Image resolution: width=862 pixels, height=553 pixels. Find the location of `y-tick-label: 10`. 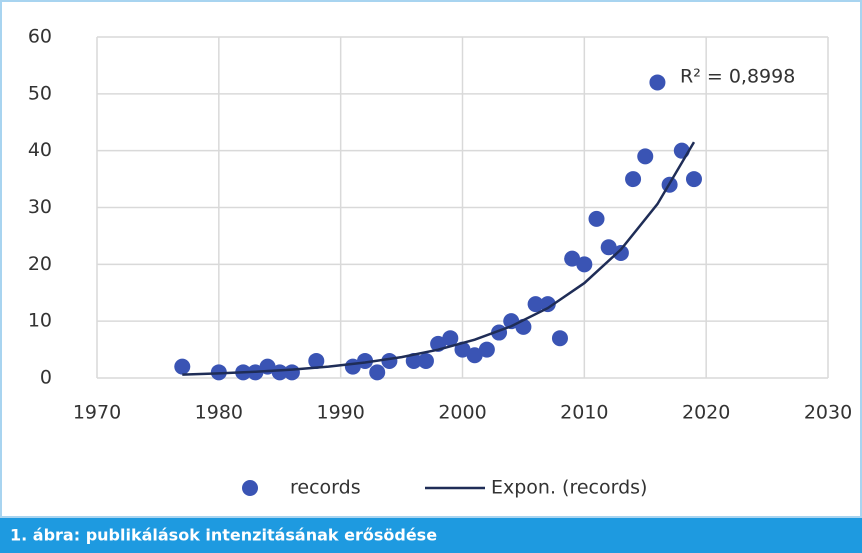

y-tick-label: 10 is located at coordinates (40, 321).